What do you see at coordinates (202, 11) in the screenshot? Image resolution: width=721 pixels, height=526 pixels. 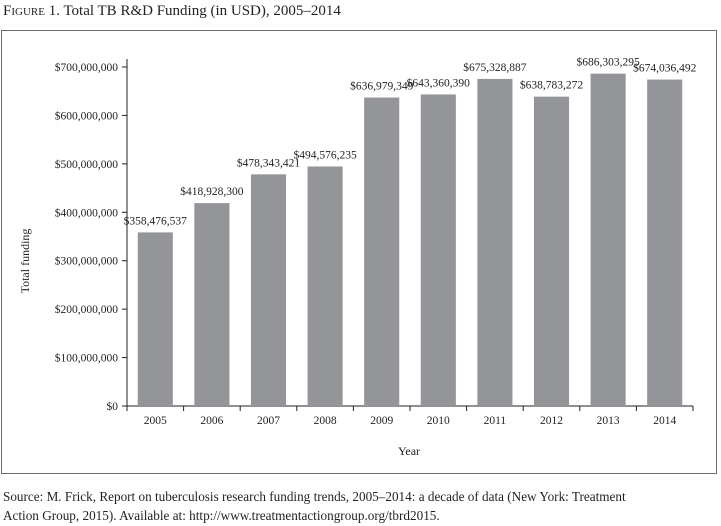 I see `figure-title-text: Total TB R&D Funding (in USD), 2005–2014` at bounding box center [202, 11].